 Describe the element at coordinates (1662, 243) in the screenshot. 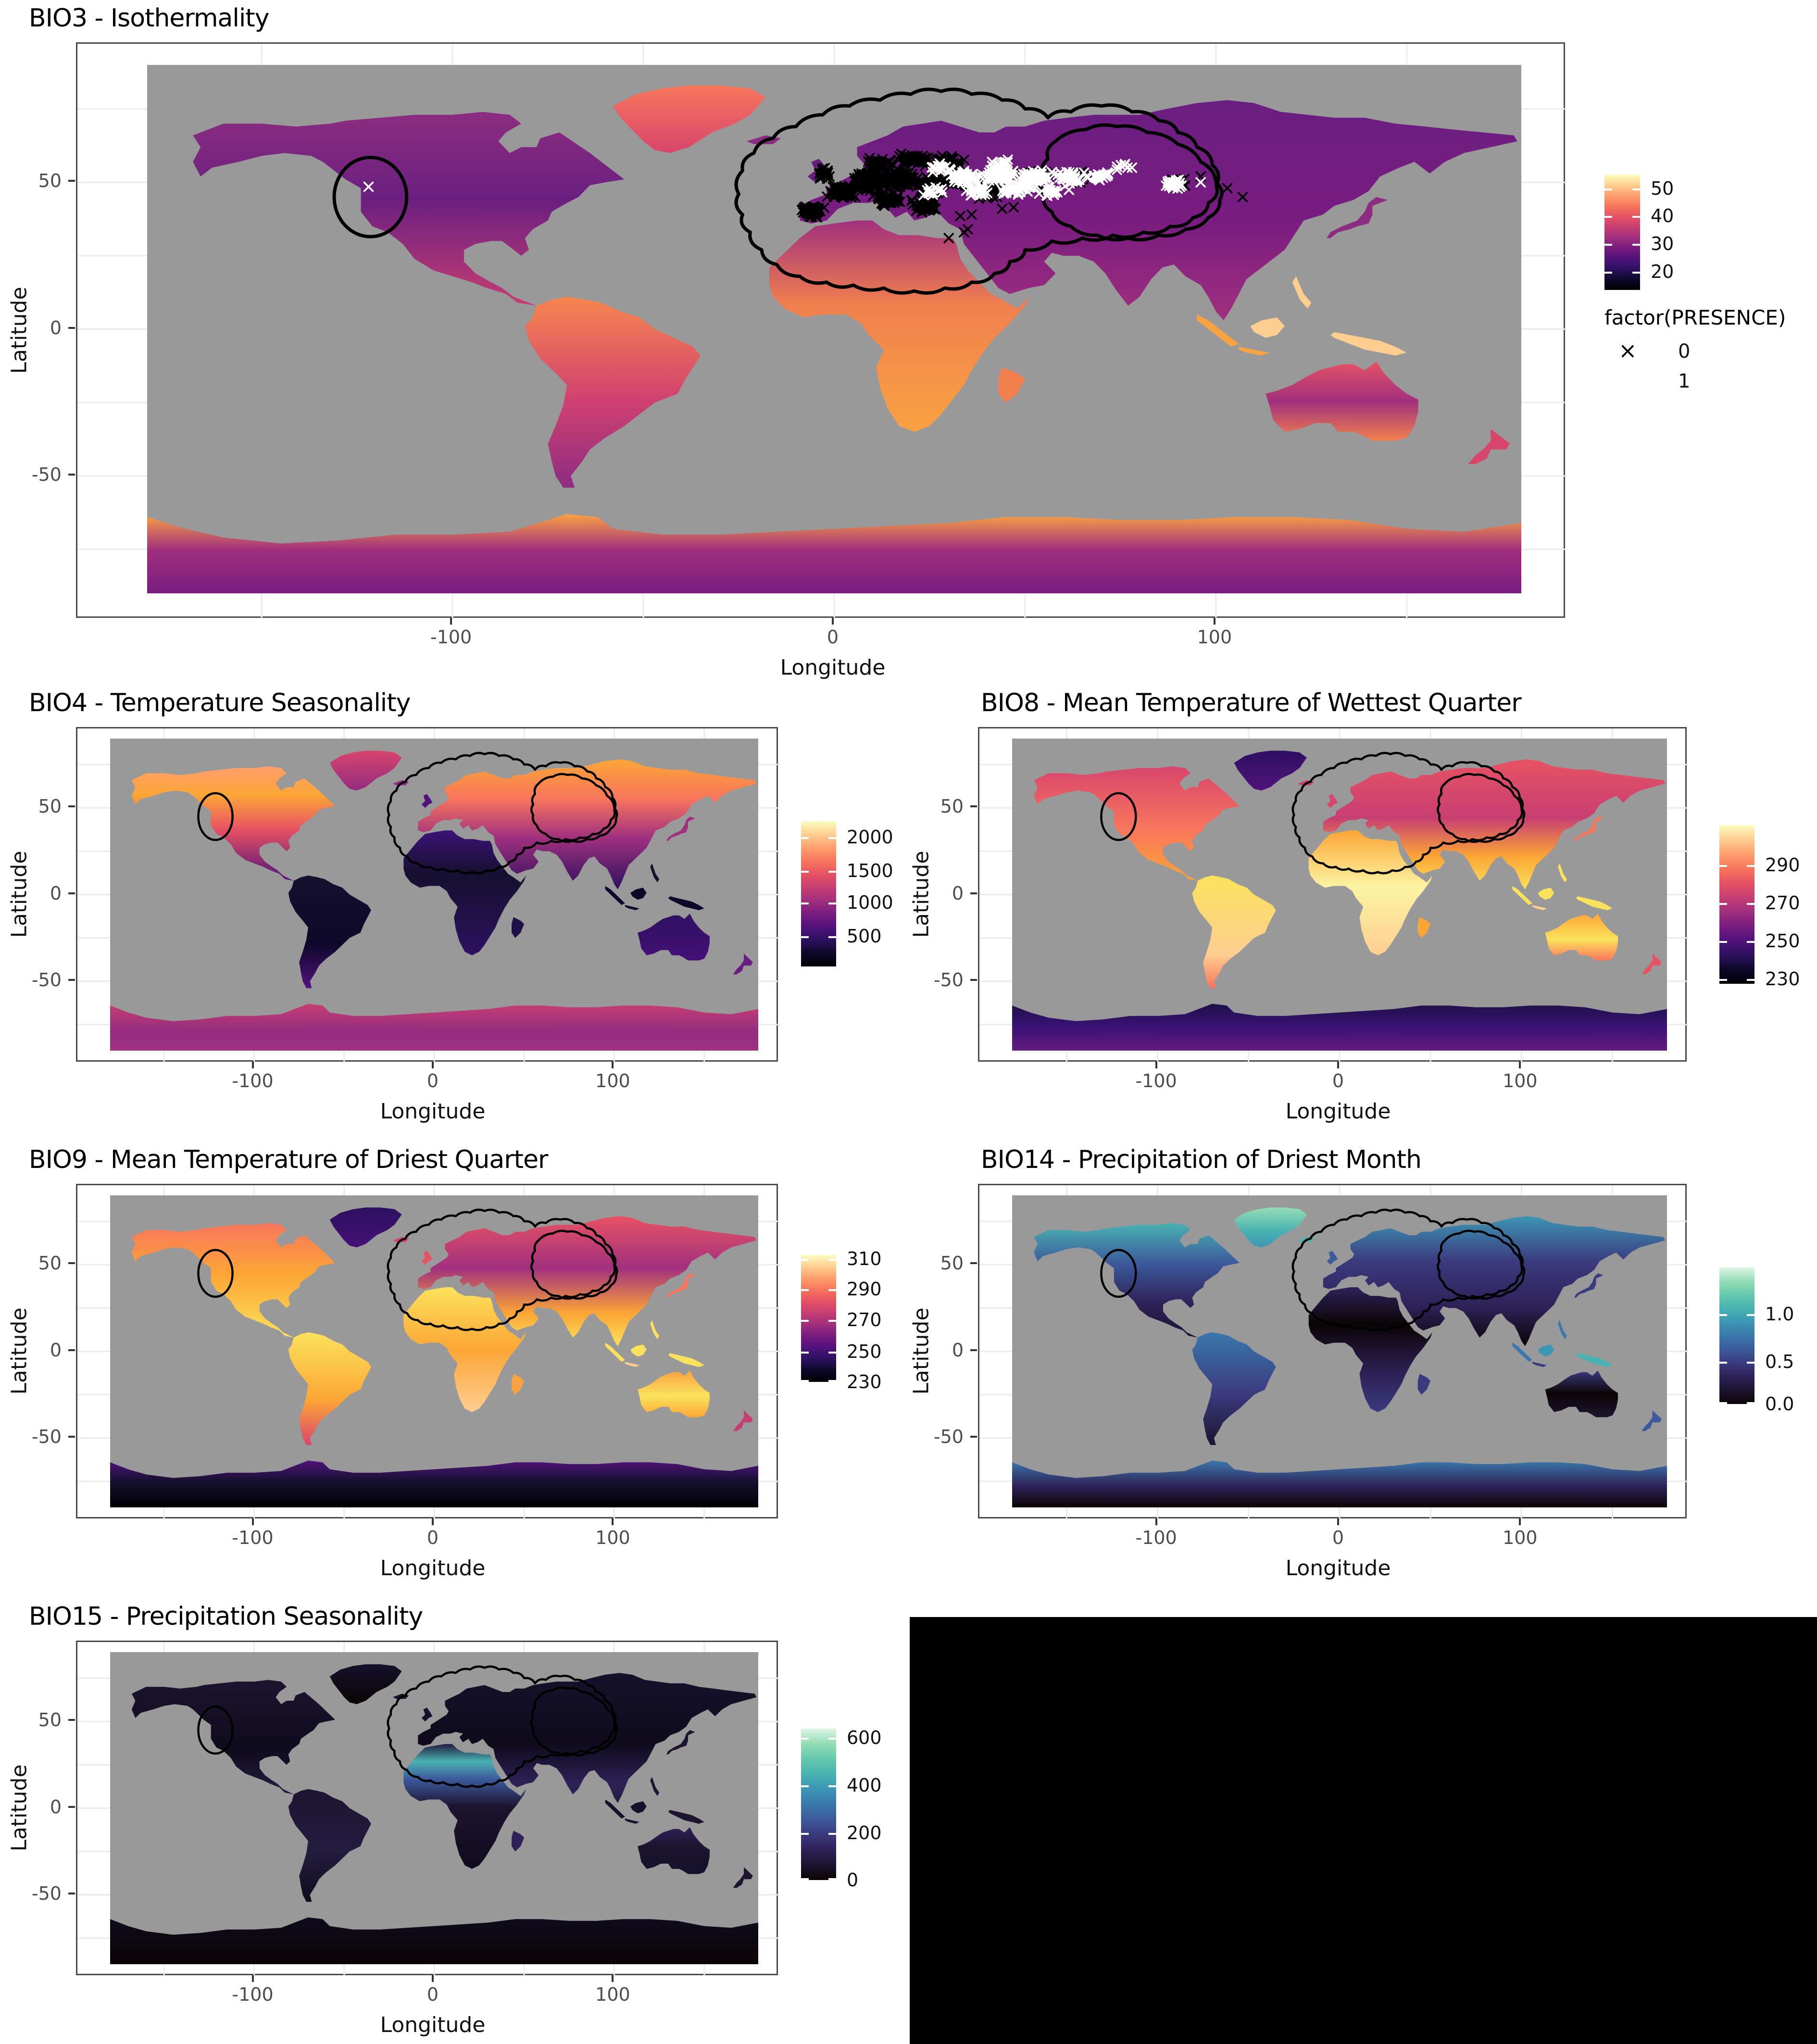

I see `bio3-colorbar-tick-label: 30` at that location.